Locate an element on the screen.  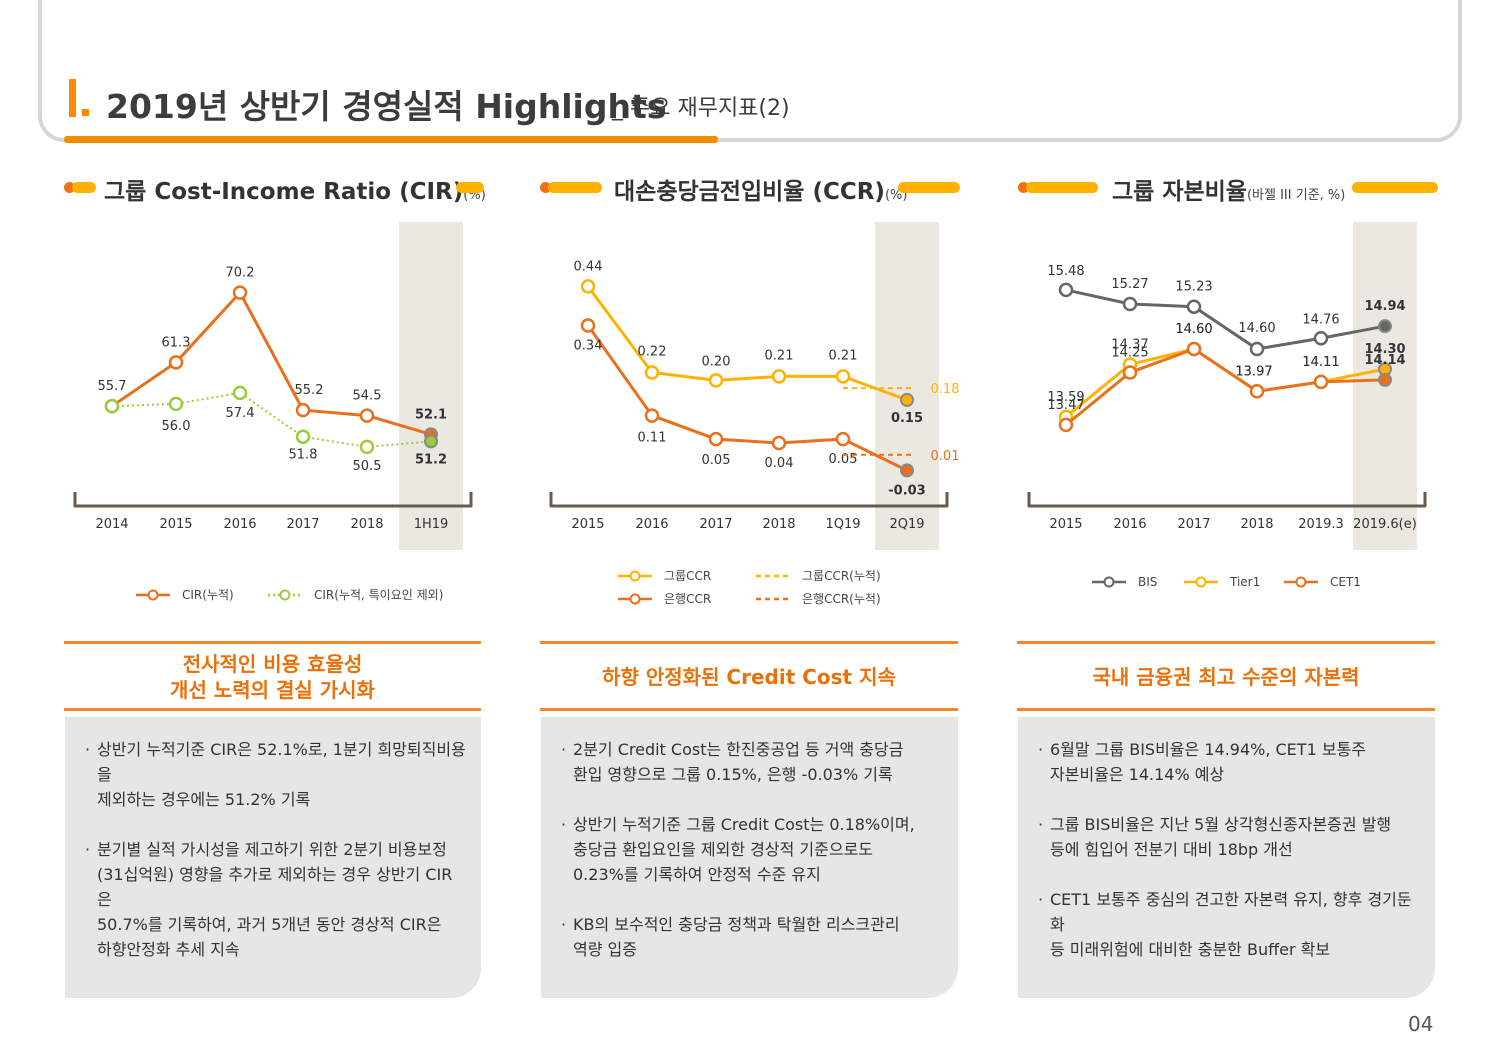
data-label: 52.1 is located at coordinates (431, 414).